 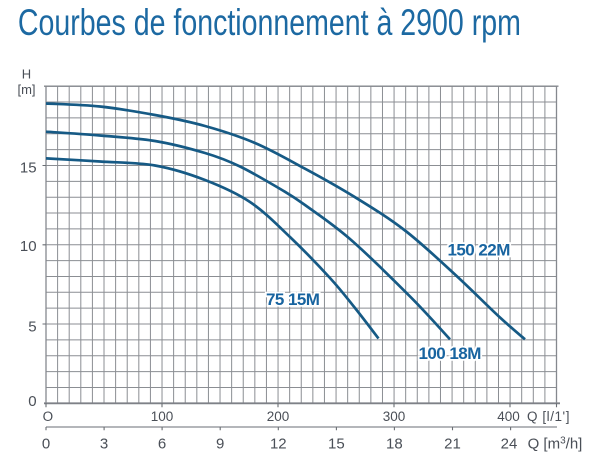 What do you see at coordinates (293, 299) in the screenshot?
I see `svg-text: 75 15M` at bounding box center [293, 299].